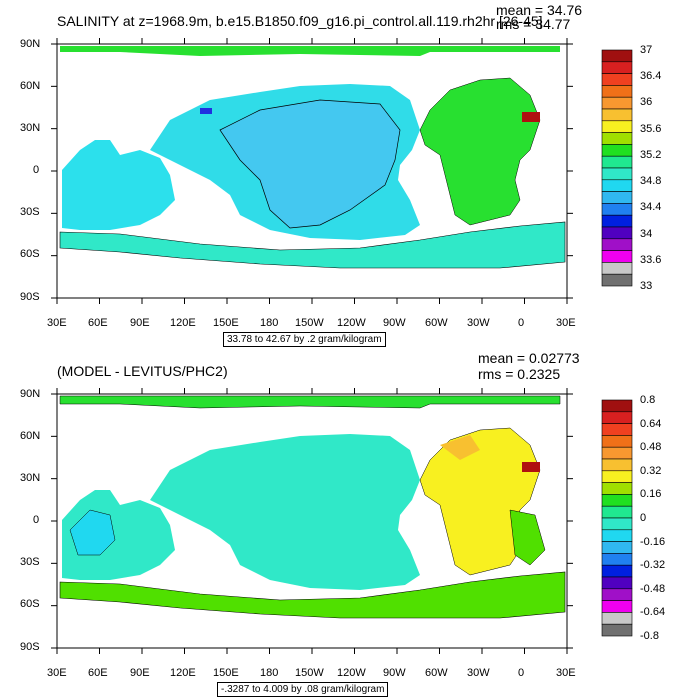 The image size is (700, 700). What do you see at coordinates (651, 128) in the screenshot?
I see `colorbar-label: 35.6` at bounding box center [651, 128].